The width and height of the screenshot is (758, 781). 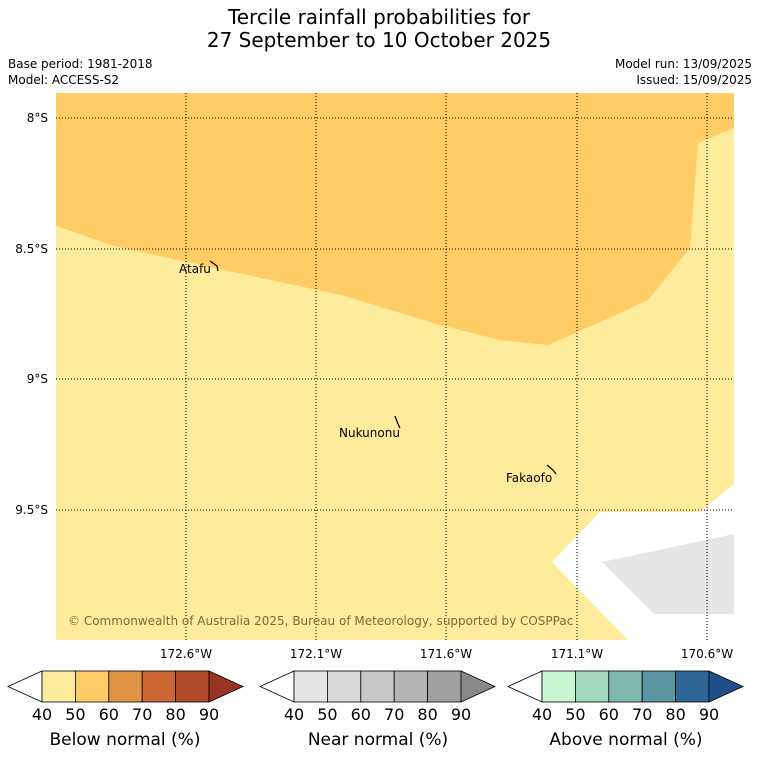 What do you see at coordinates (383, 367) in the screenshot?
I see `coastlines` at bounding box center [383, 367].